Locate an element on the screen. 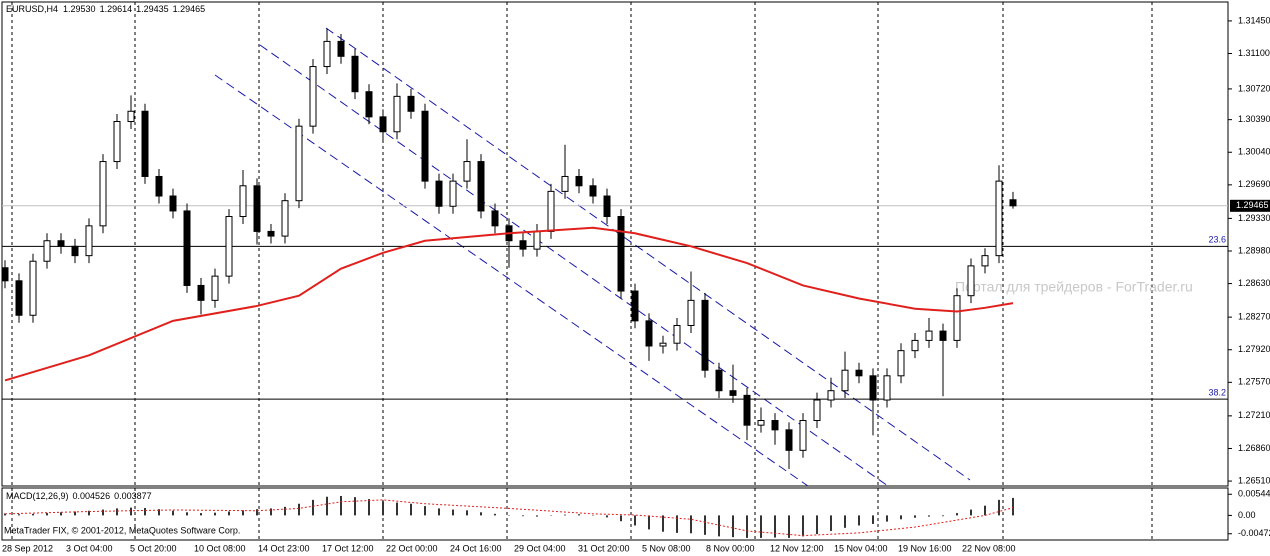  watermark: Портал для трейдеров - ForTrader.ru is located at coordinates (1074, 287).